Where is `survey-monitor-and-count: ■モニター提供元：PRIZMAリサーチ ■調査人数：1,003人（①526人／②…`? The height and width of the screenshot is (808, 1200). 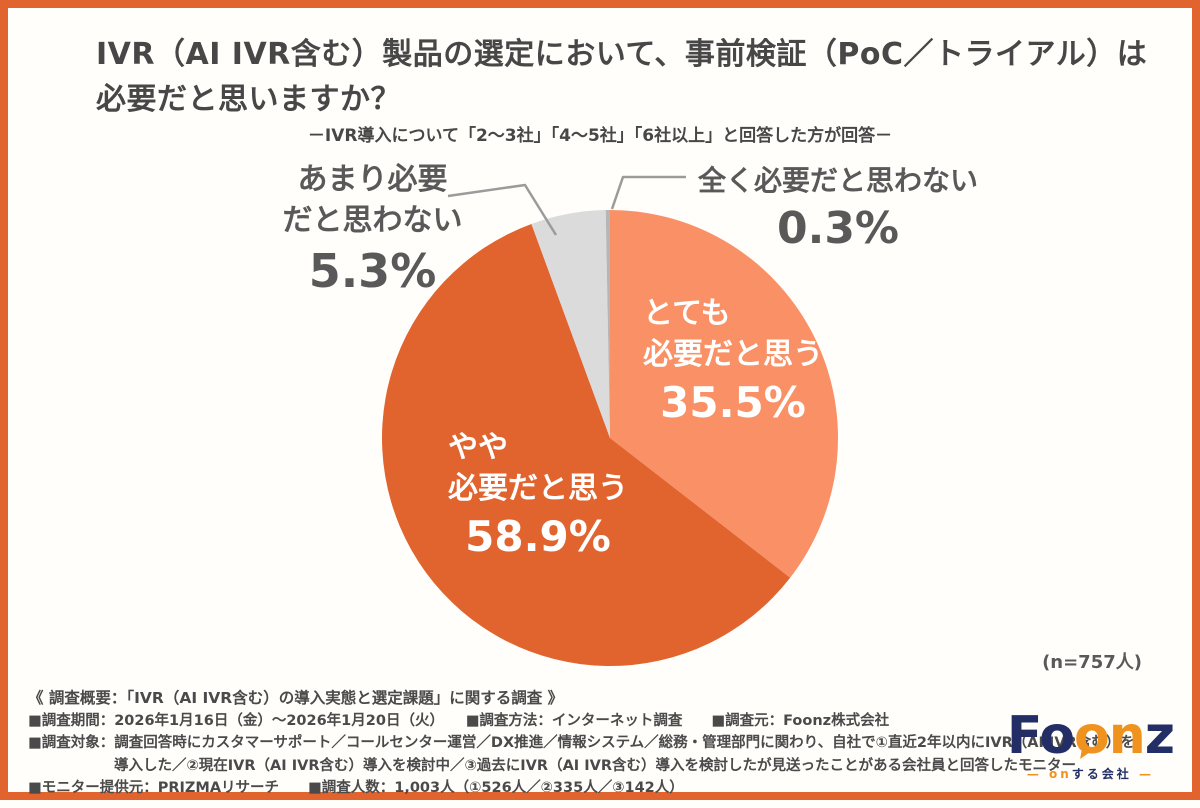 survey-monitor-and-count: ■モニター提供元：PRIZMAリサーチ ■調査人数：1,003人（①526人／②… is located at coordinates (356, 788).